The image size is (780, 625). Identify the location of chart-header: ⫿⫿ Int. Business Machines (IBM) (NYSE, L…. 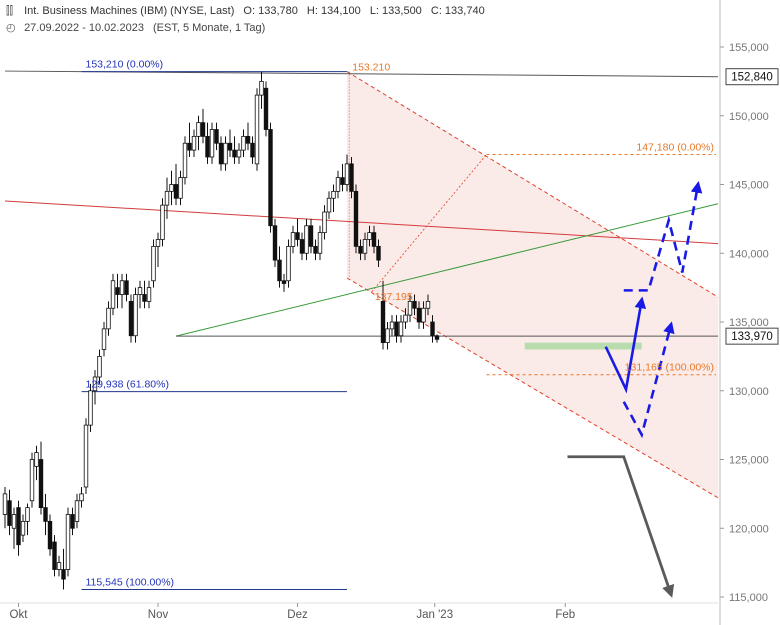
(245, 11).